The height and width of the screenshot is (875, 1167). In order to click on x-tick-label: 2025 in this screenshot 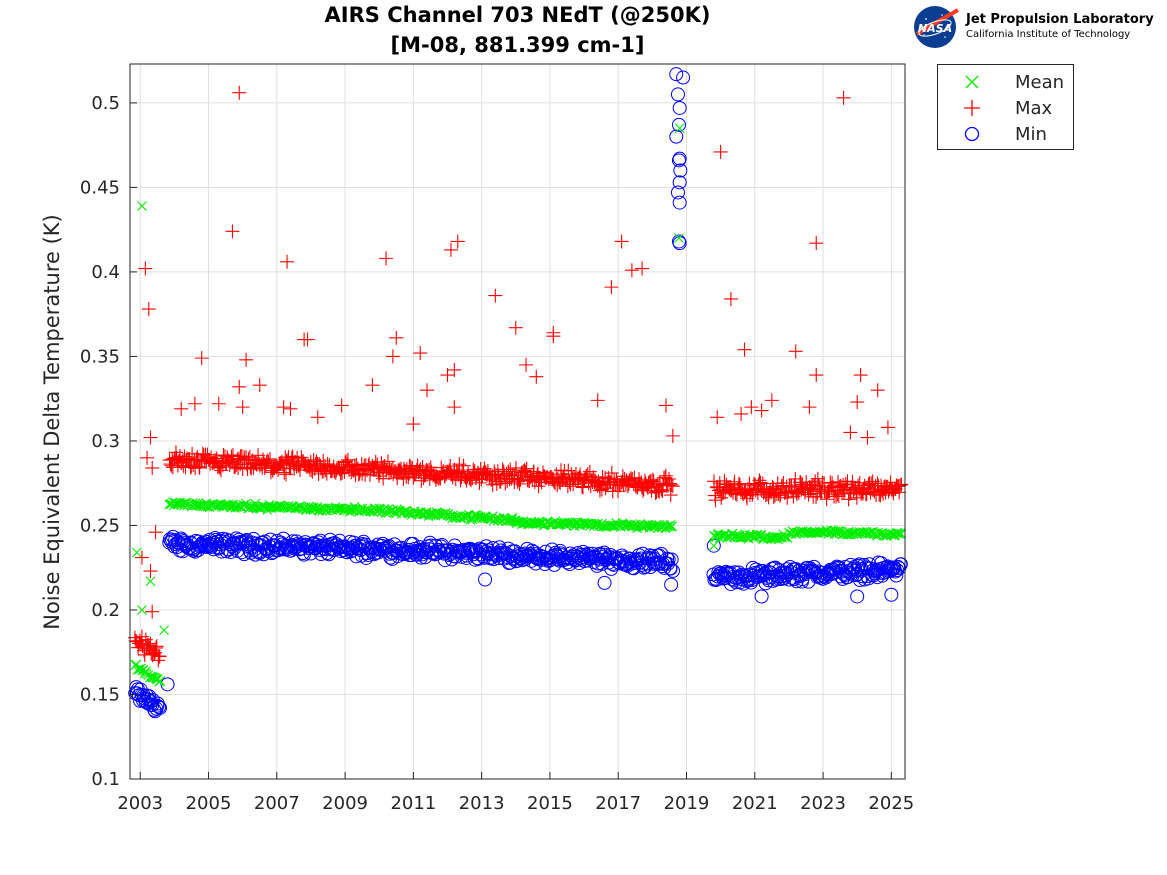, I will do `click(891, 803)`.